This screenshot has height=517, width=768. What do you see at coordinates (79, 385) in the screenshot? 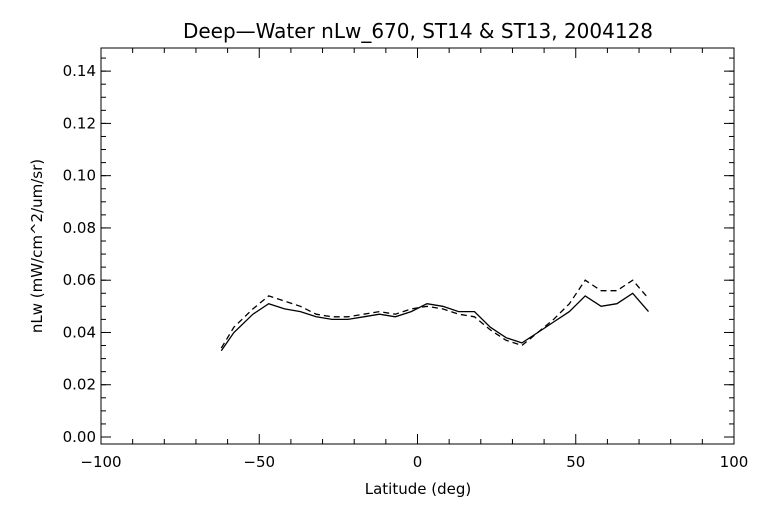
I see `y-tick-label: 0.02` at bounding box center [79, 385].